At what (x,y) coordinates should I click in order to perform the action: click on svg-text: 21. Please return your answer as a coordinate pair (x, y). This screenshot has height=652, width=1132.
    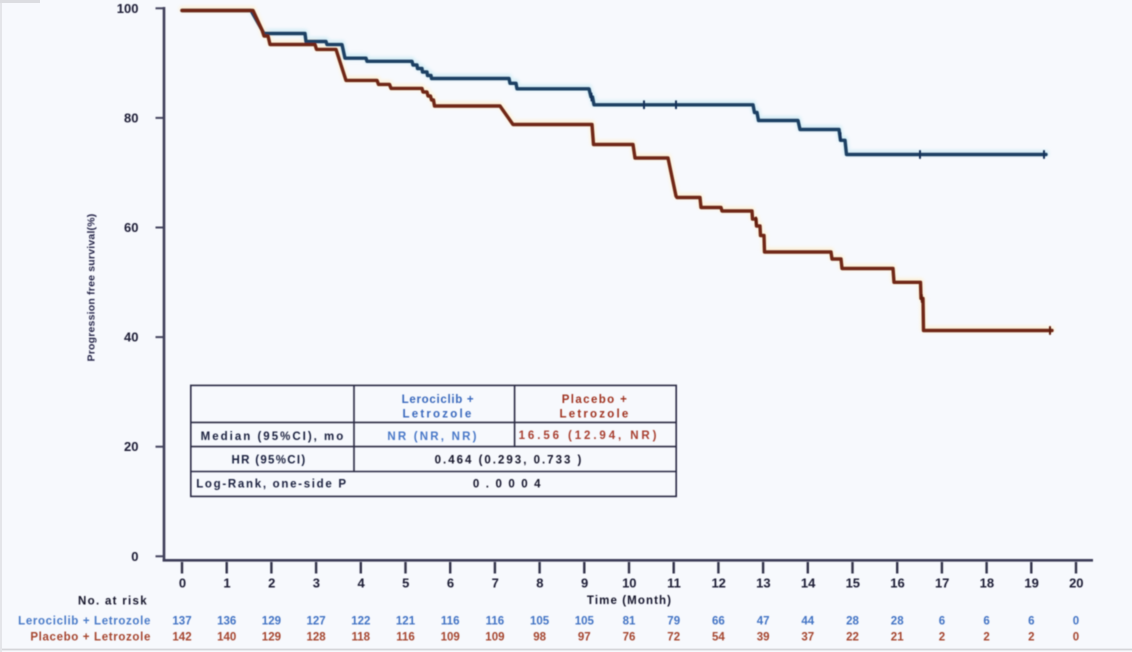
    Looking at the image, I should click on (897, 638).